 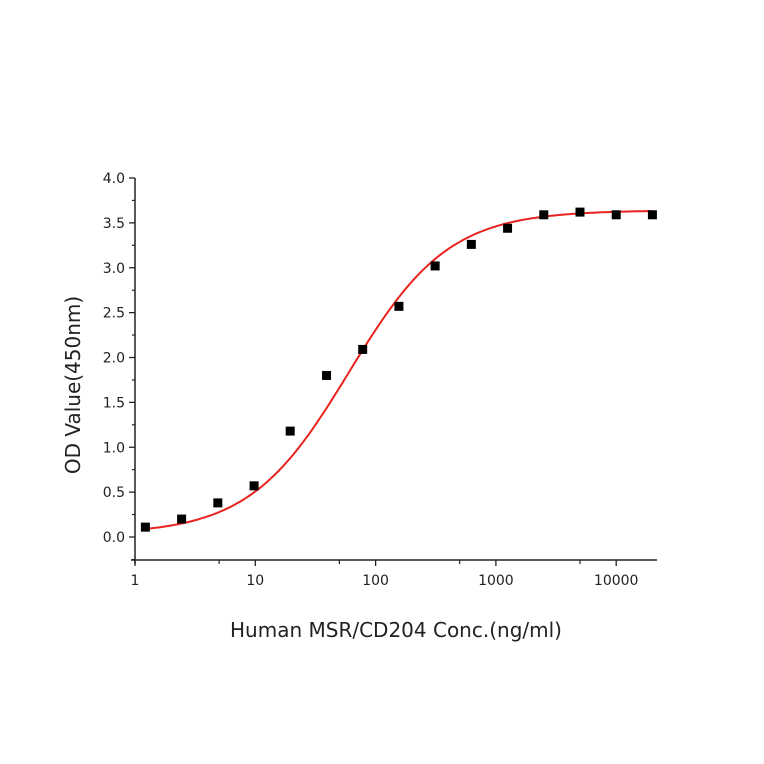 I want to click on x-tick-label: 10, so click(x=255, y=581).